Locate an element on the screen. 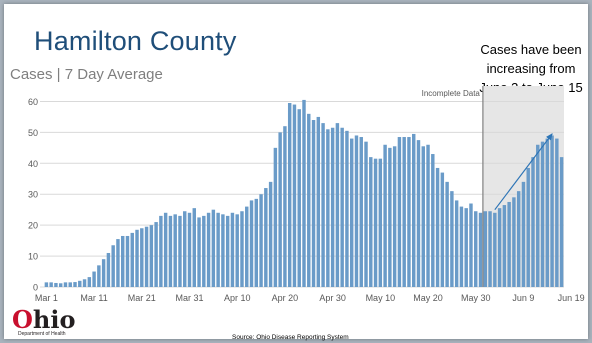  y-tick-label: 0 is located at coordinates (35, 288).